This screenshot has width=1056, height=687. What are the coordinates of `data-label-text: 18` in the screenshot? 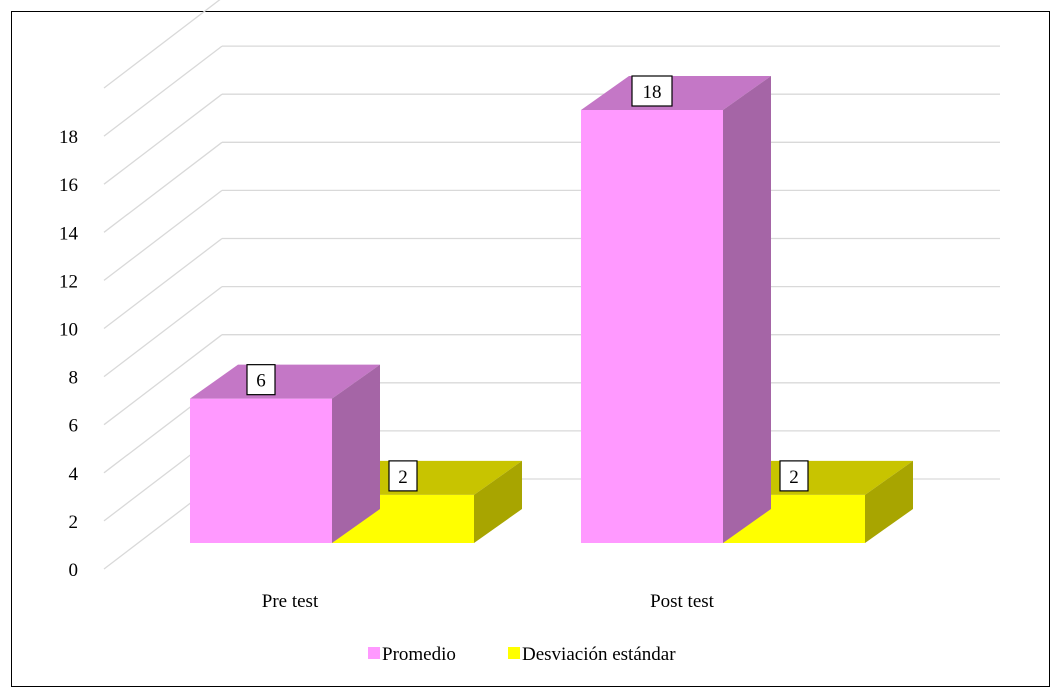 It's located at (652, 92).